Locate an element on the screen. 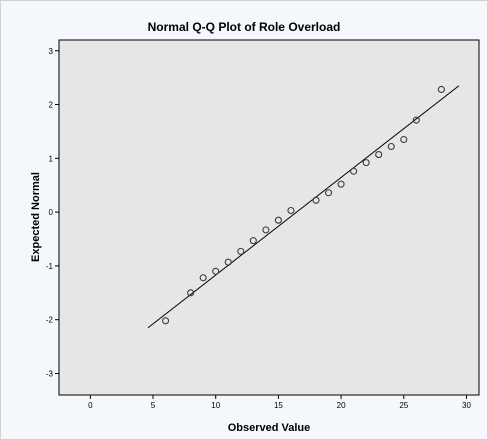 Image resolution: width=488 pixels, height=440 pixels. y-axis-label: Expected Normal is located at coordinates (36, 217).